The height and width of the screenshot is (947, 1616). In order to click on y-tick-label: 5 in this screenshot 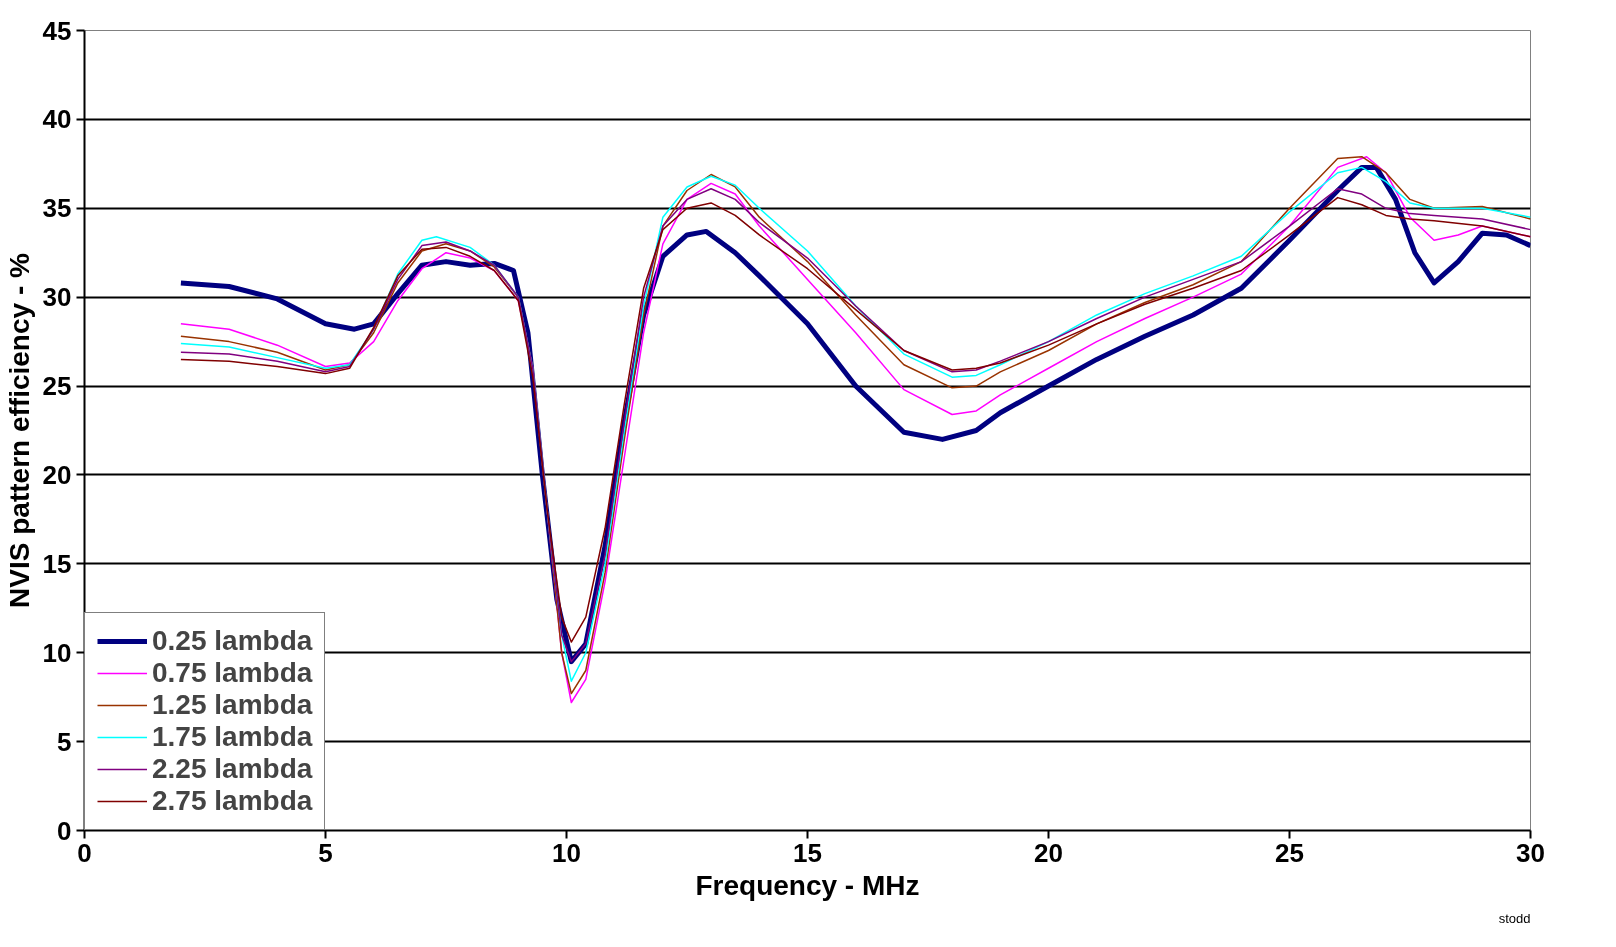, I will do `click(64, 741)`.